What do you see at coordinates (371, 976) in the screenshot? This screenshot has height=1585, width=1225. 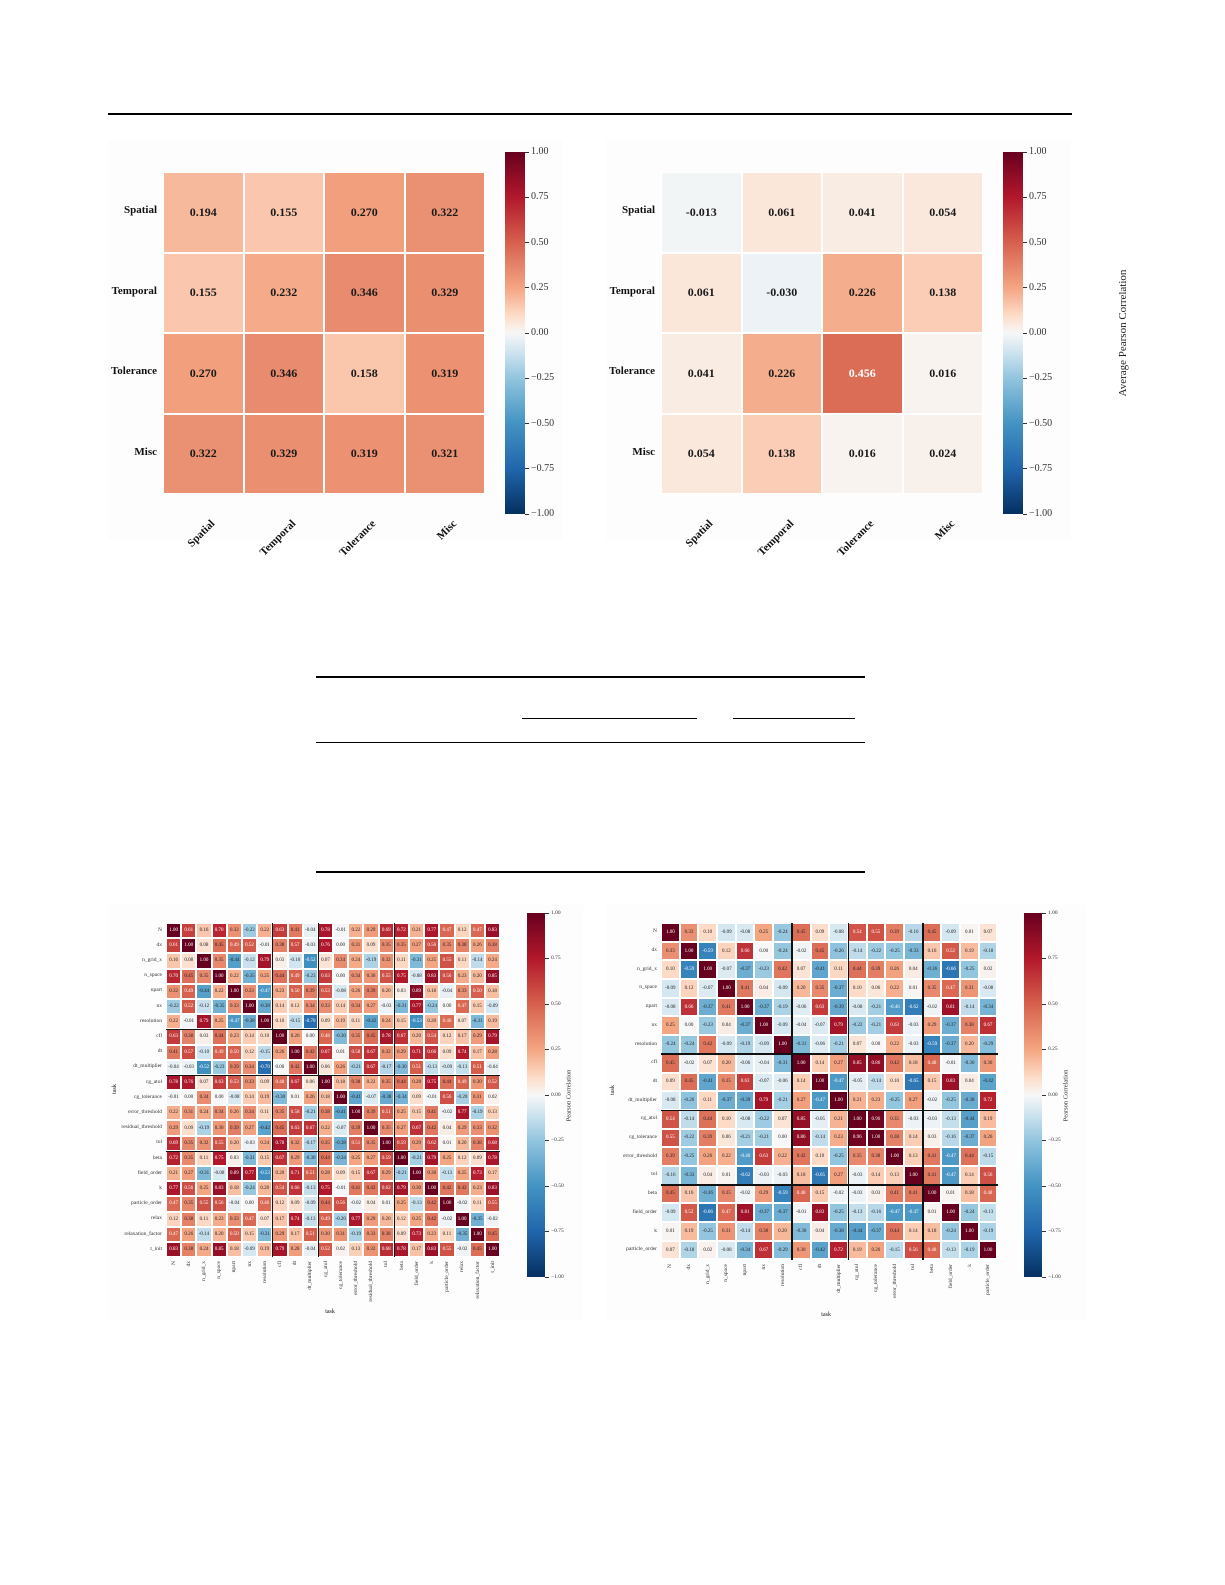 I see `heatmap-cell: 0.30` at bounding box center [371, 976].